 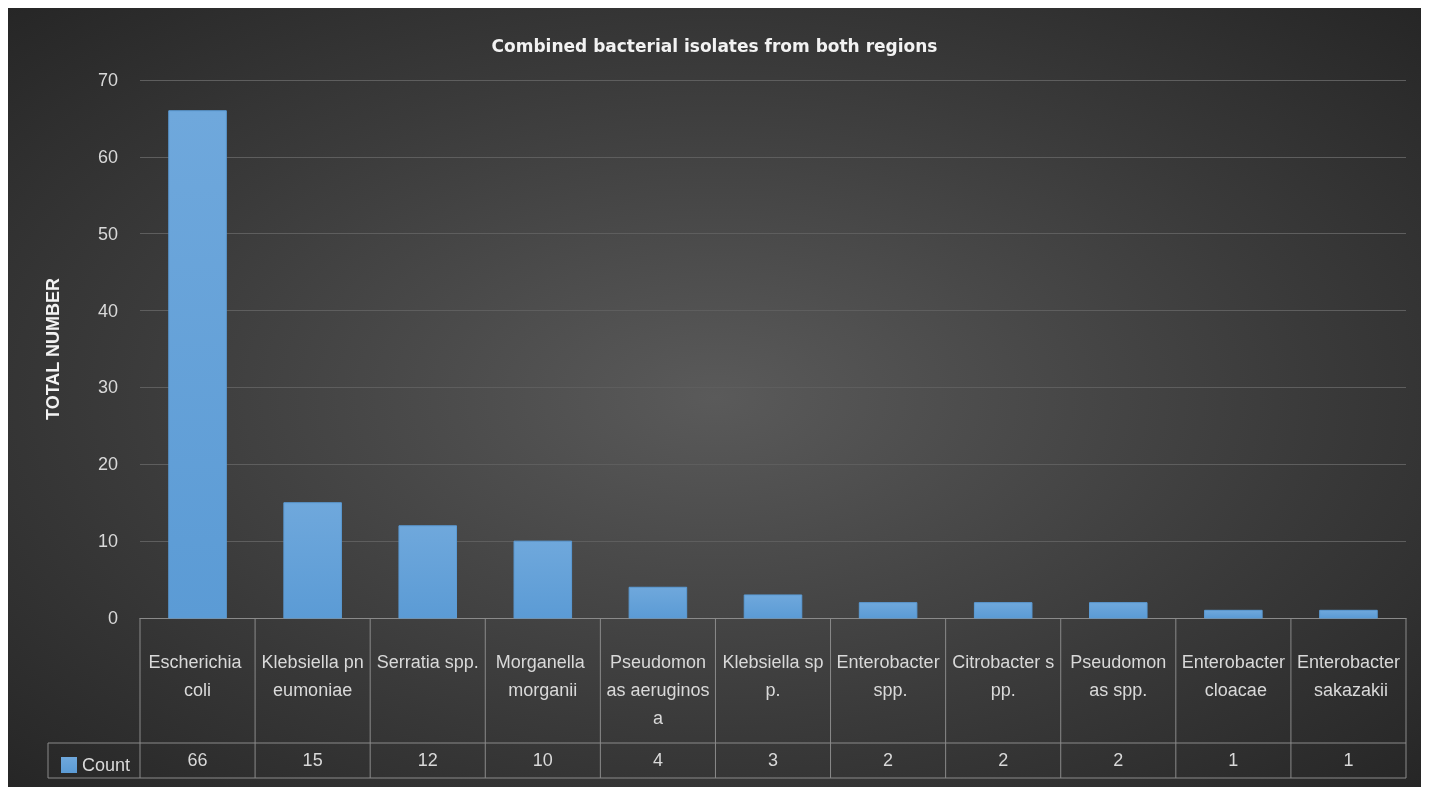 I want to click on x-tick-label: Pseudomonas spp., so click(x=1118, y=676).